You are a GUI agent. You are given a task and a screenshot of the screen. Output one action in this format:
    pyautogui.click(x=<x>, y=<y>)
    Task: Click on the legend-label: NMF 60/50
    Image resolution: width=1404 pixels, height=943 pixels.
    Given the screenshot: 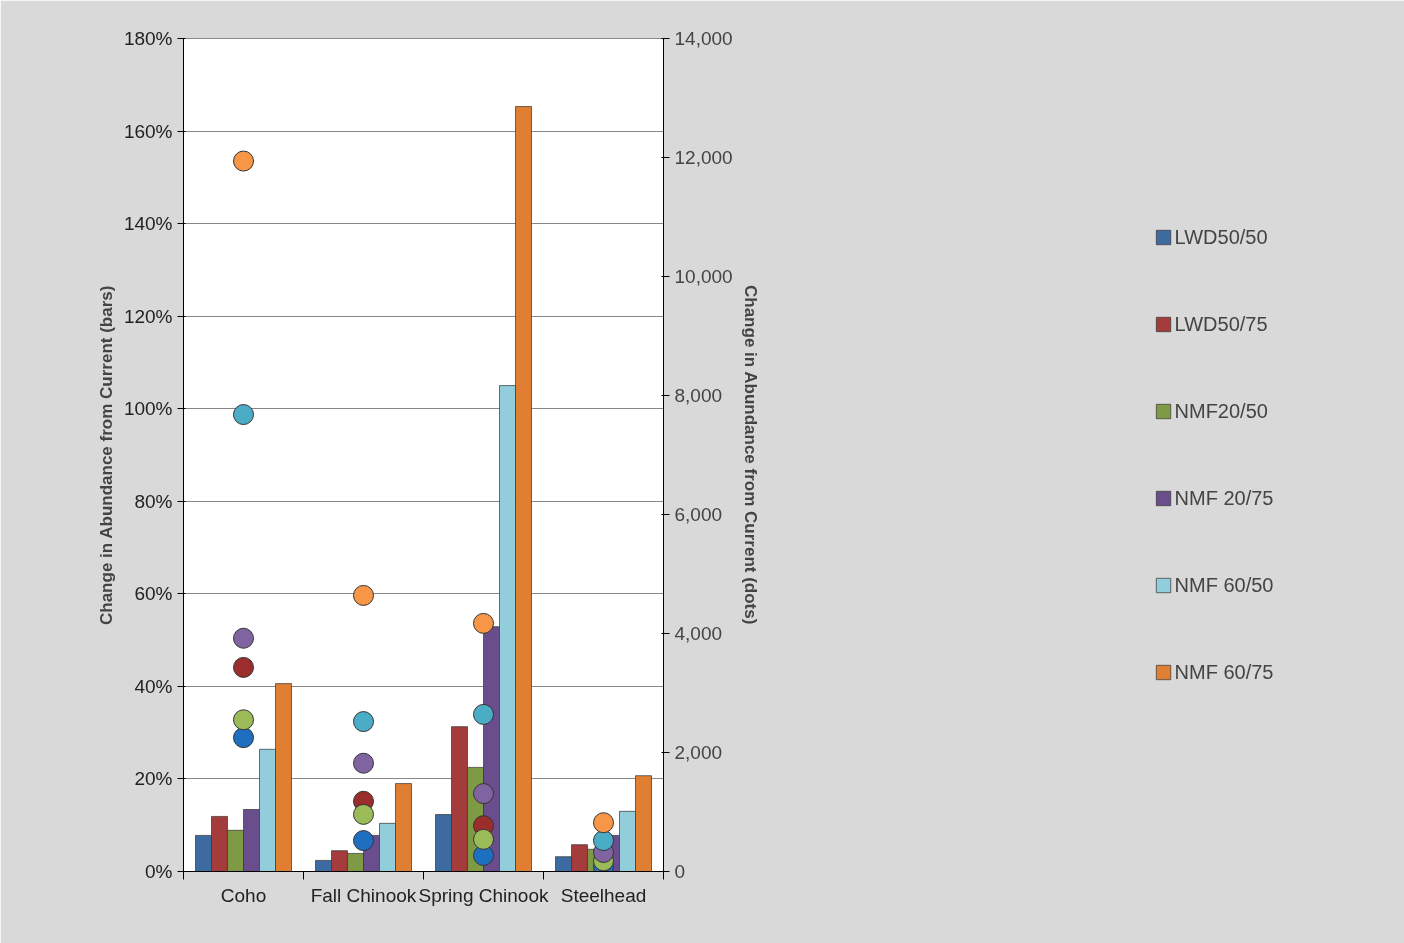 What is the action you would take?
    pyautogui.click(x=1224, y=585)
    